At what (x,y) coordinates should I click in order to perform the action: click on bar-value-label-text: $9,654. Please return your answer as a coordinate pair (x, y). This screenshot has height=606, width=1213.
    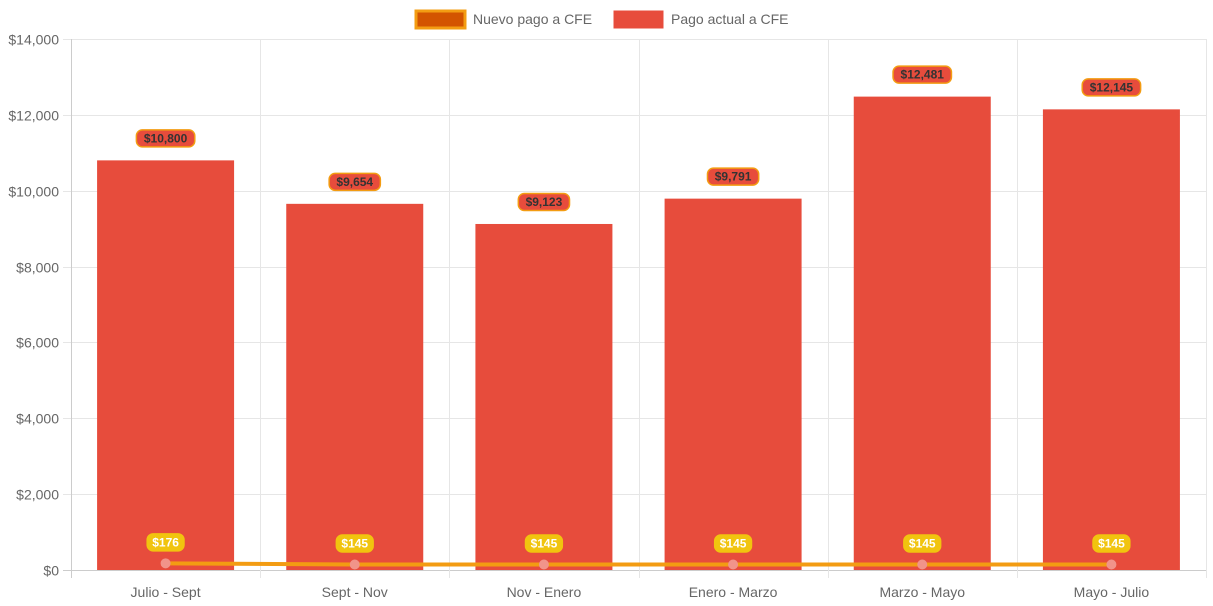
    Looking at the image, I should click on (354, 182).